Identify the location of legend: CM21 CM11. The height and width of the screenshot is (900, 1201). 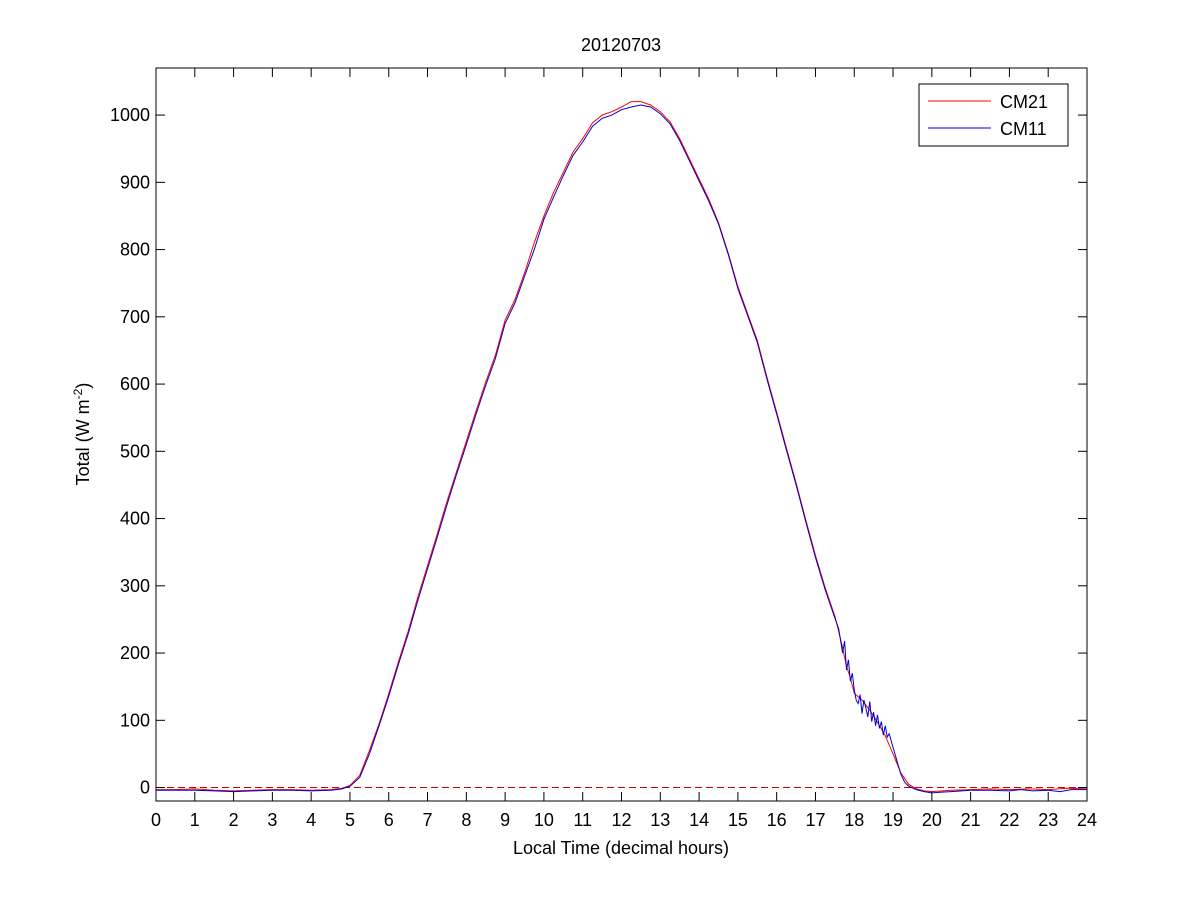
(993, 115).